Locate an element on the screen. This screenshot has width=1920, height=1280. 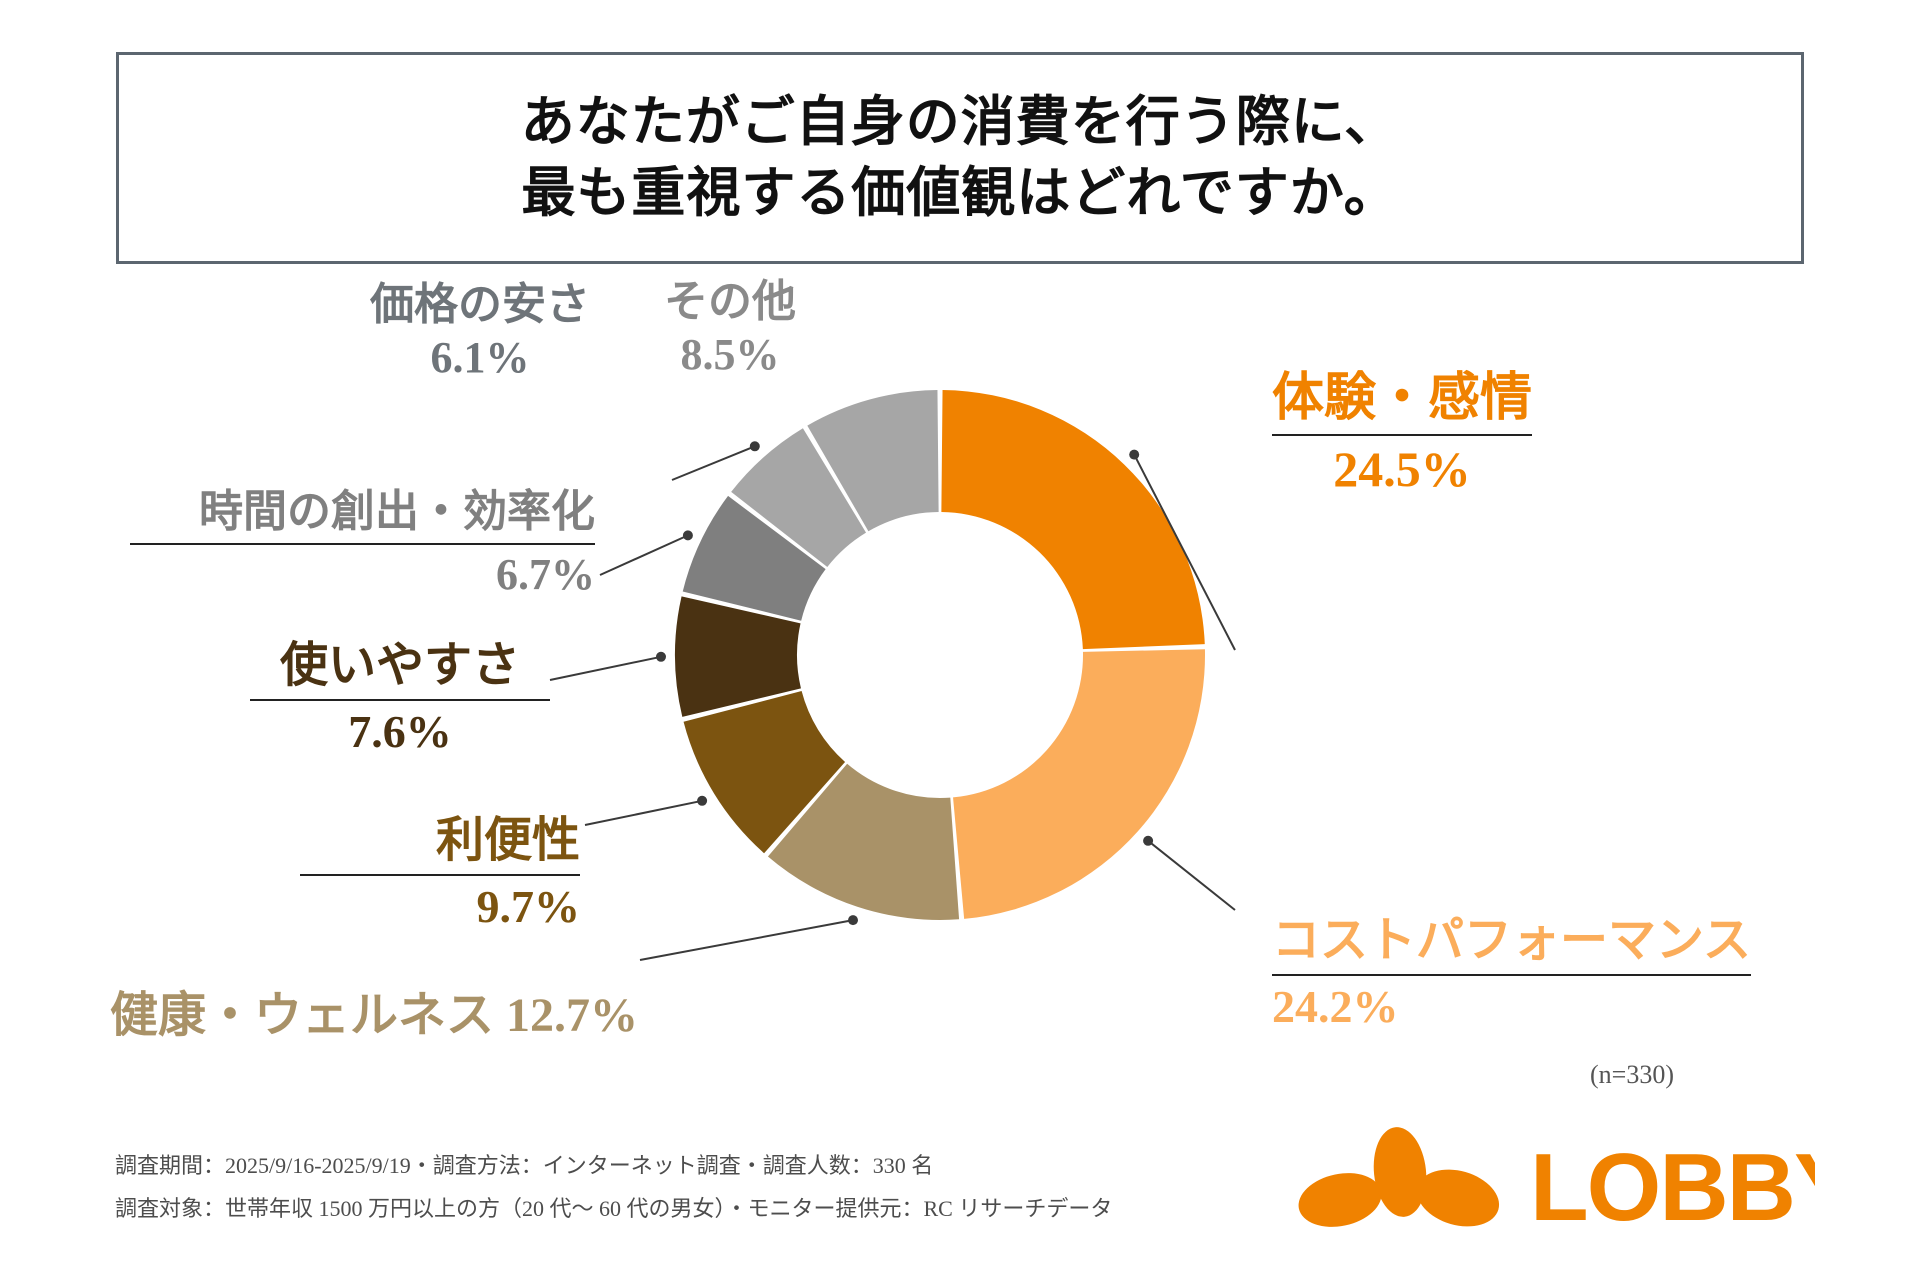
callout-text-health-wellness: 健康・ウェルネス 12.7% is located at coordinates (374, 1015).